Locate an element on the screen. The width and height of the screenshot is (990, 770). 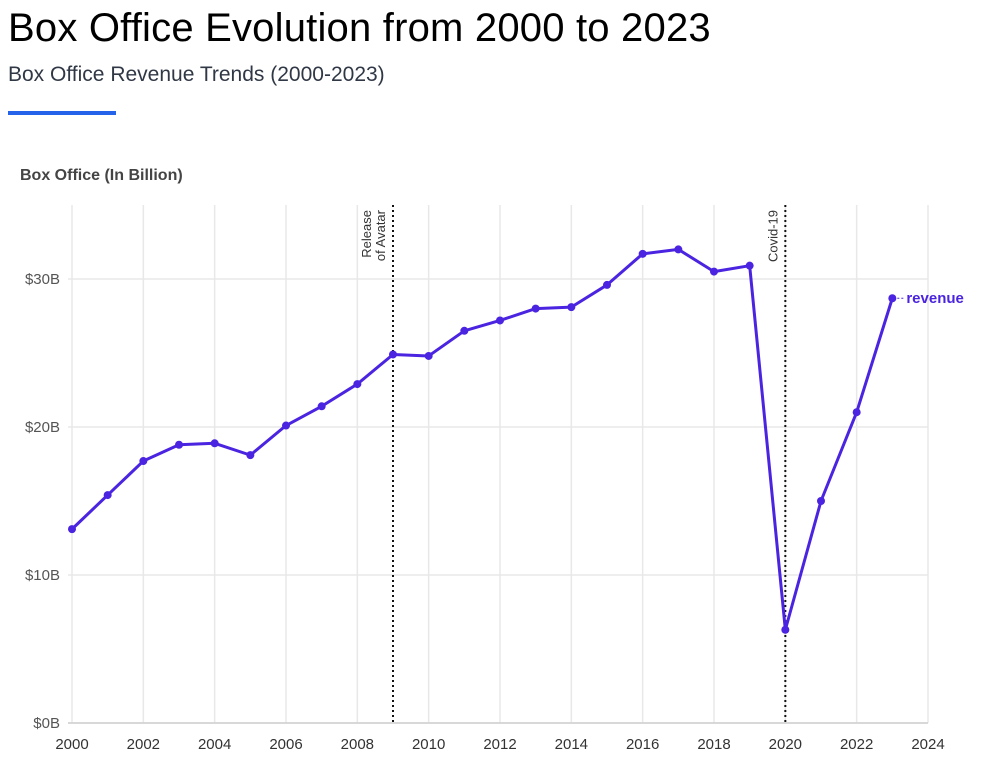
annotation-label: Release is located at coordinates (366, 234).